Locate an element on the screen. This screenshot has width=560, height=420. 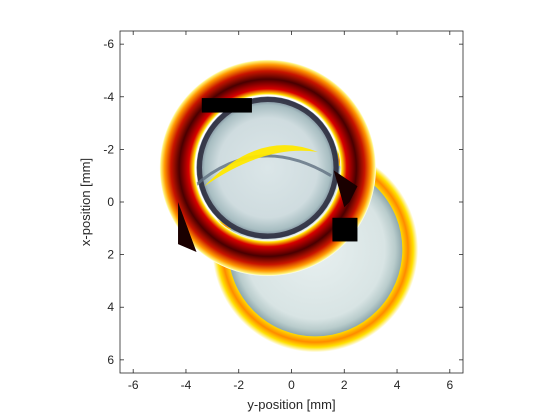
y-tick-label: 0 is located at coordinates (110, 202).